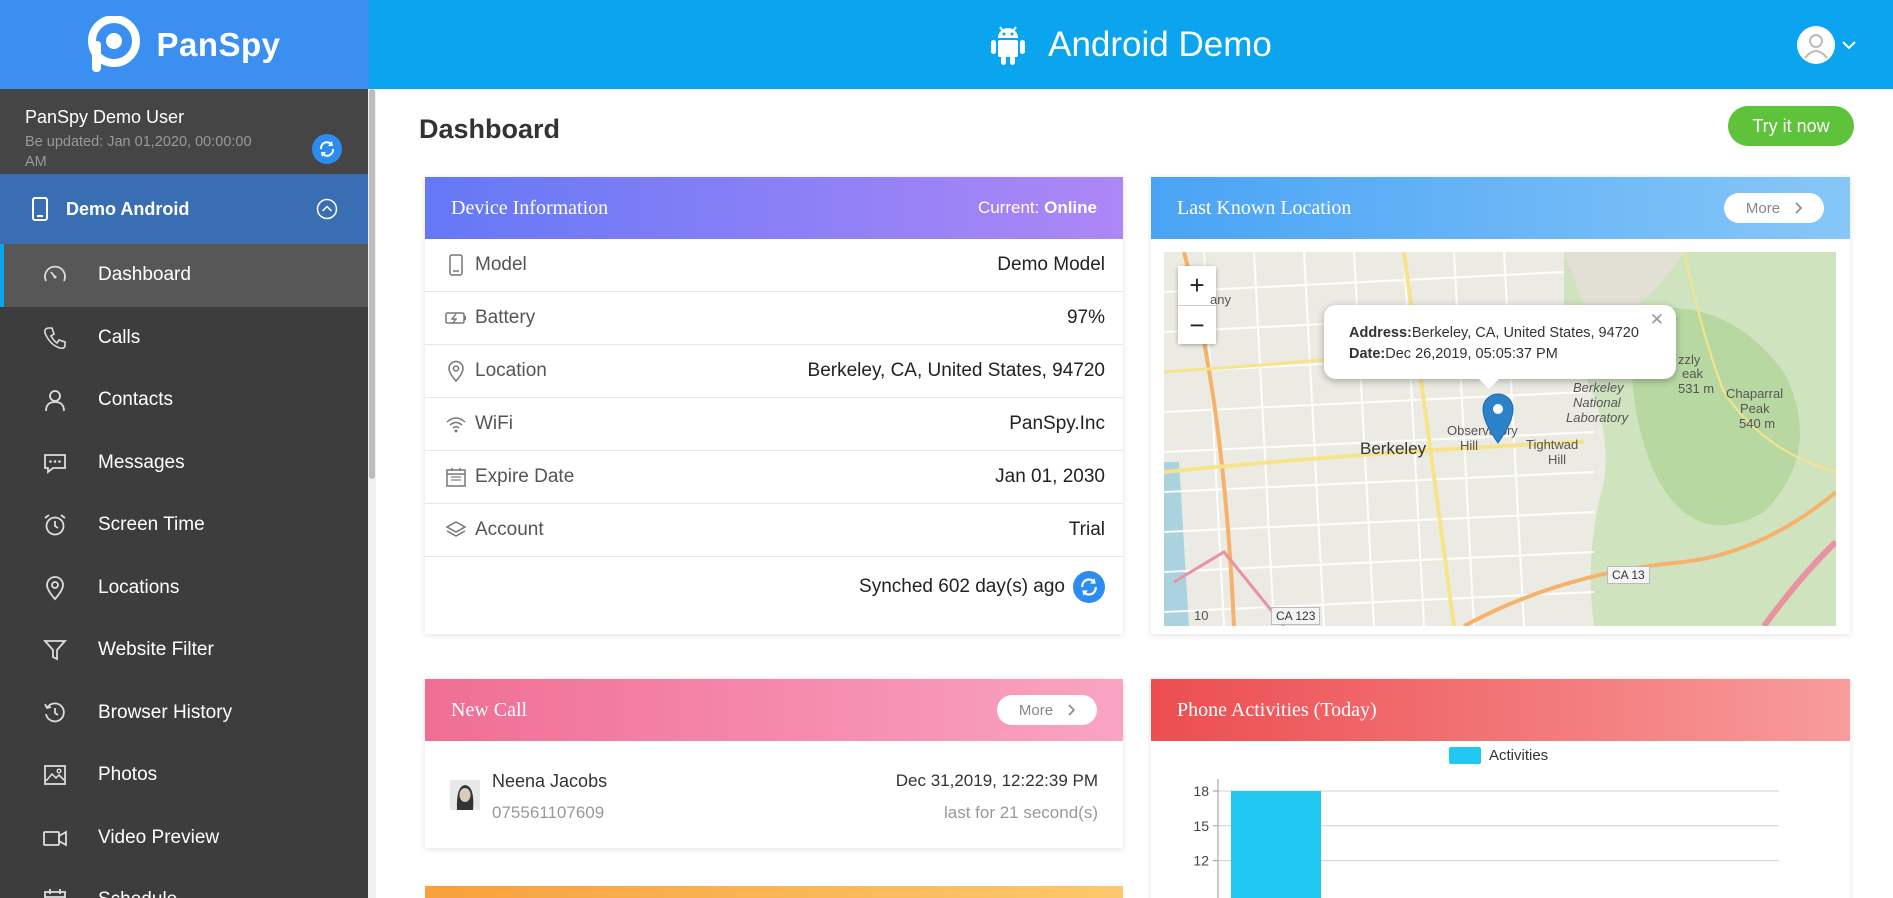 Image resolution: width=1893 pixels, height=898 pixels. What do you see at coordinates (1486, 838) in the screenshot?
I see `activities-bar-chart: 12 15 18` at bounding box center [1486, 838].